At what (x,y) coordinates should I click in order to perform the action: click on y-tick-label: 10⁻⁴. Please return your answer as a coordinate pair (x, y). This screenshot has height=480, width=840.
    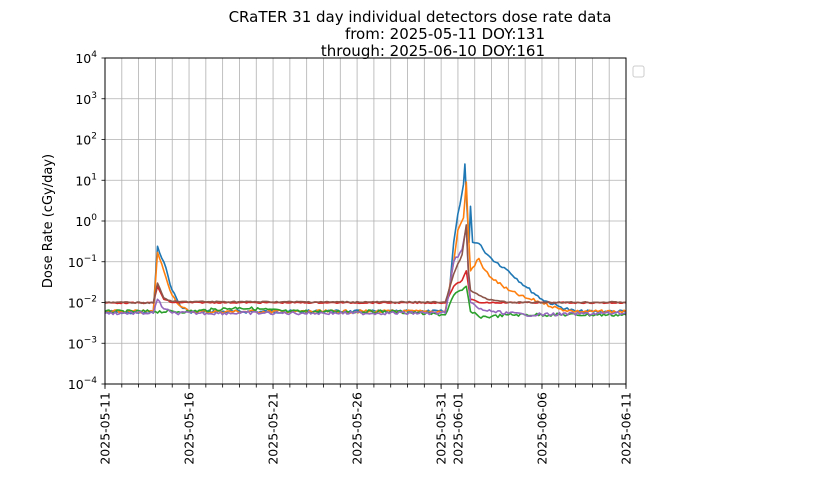
    Looking at the image, I should click on (82, 384).